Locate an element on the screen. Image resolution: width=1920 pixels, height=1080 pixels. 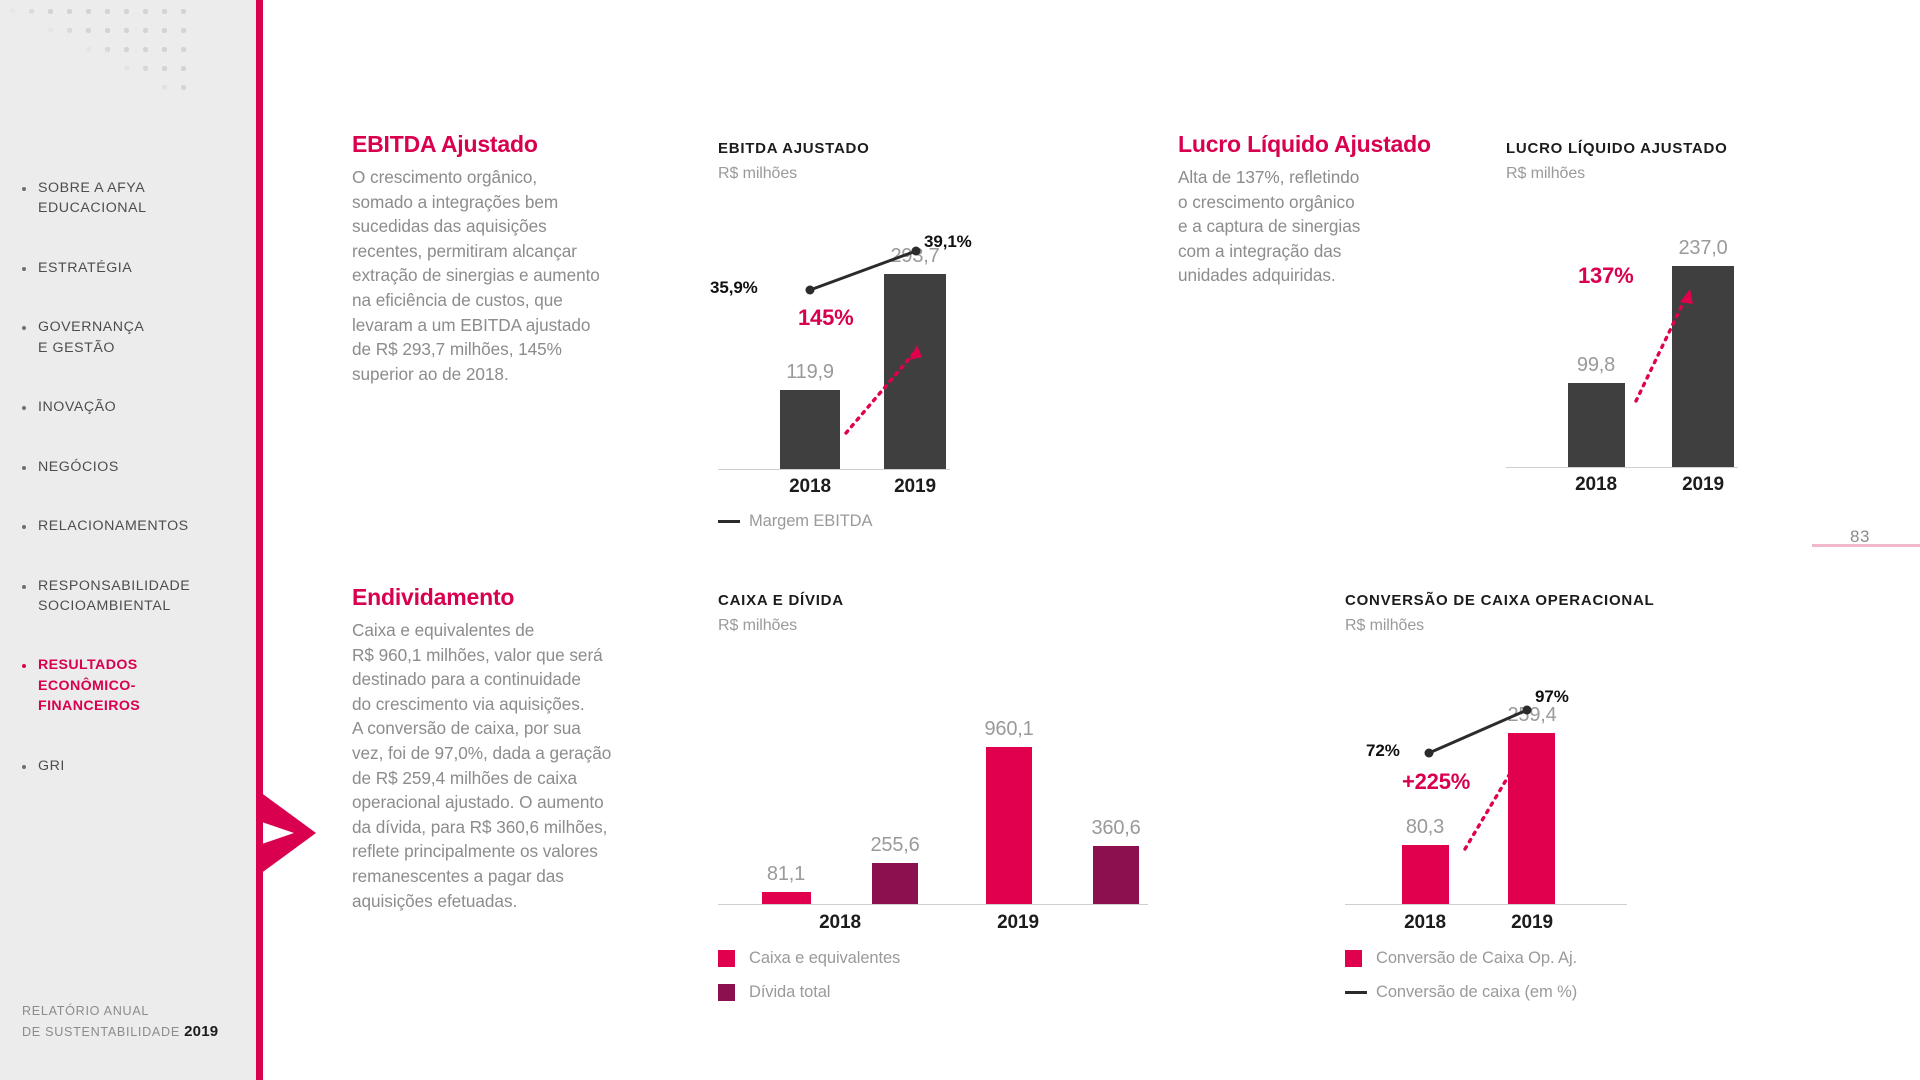
sidebar-item-relacionamentos: RELACIONAMENTOS is located at coordinates (129, 526).